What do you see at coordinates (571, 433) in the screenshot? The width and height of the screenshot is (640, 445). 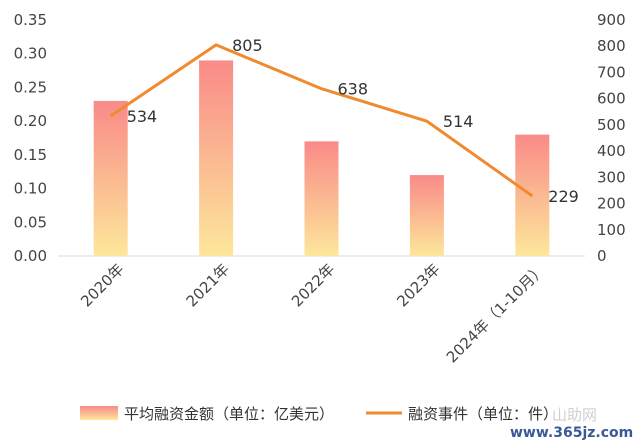 I see `watermark-url: www.365jz.com` at bounding box center [571, 433].